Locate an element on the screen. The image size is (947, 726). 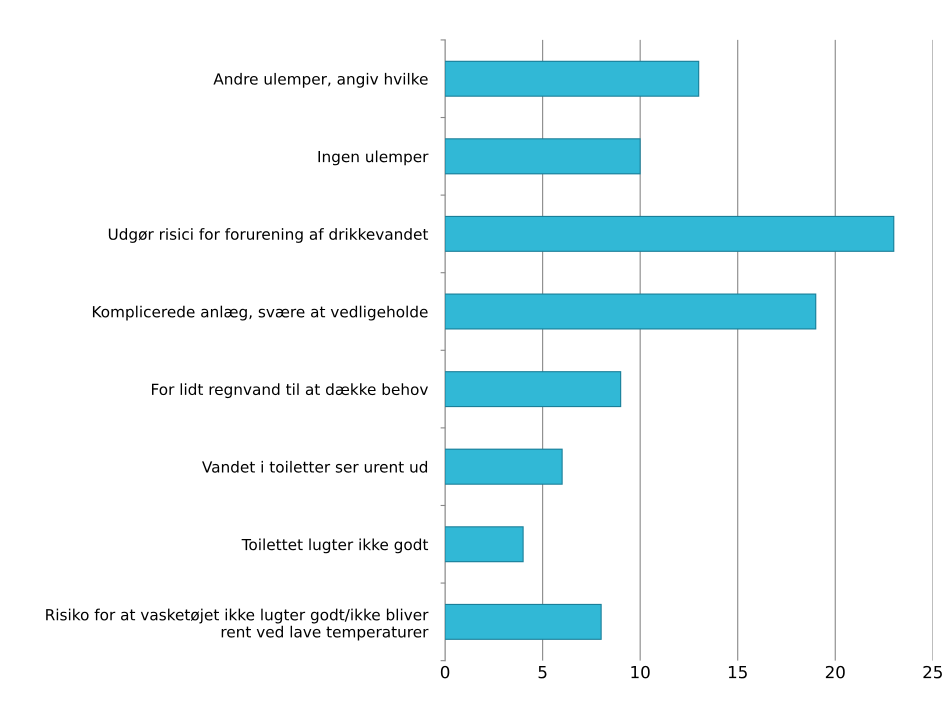
x-tick-label: 15 is located at coordinates (737, 672).